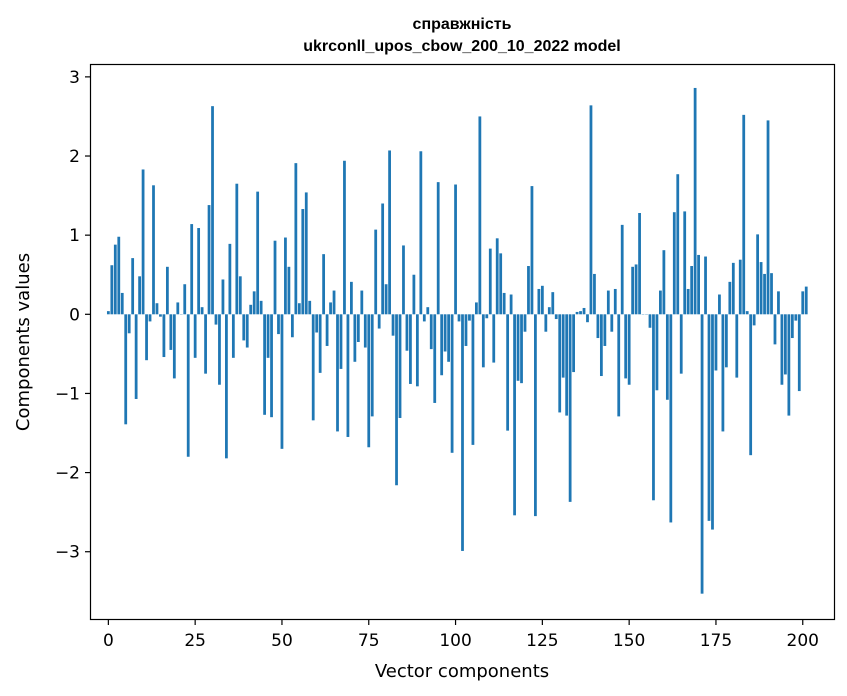  Describe the element at coordinates (461, 46) in the screenshot. I see `chart-title-line-2: ukrconll_upos_cbow_200_10_2022 model` at that location.